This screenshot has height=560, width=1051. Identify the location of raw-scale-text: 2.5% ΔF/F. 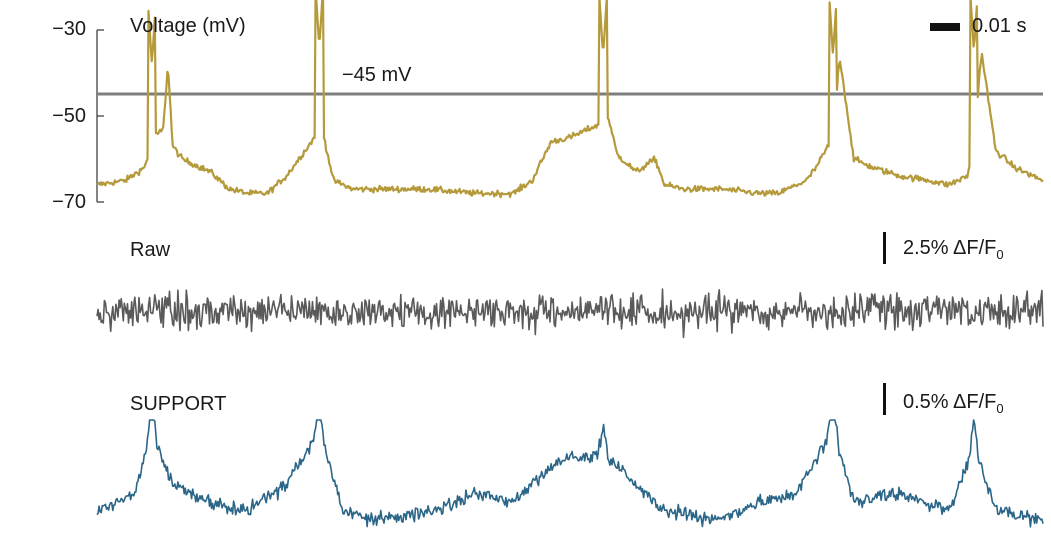
(950, 248).